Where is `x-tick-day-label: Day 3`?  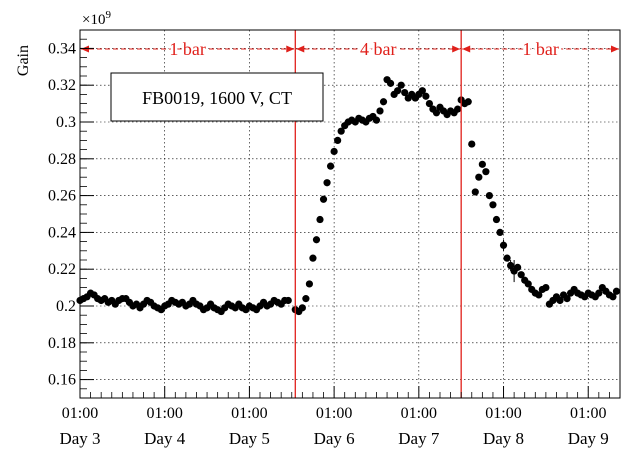 x-tick-day-label: Day 3 is located at coordinates (79, 438).